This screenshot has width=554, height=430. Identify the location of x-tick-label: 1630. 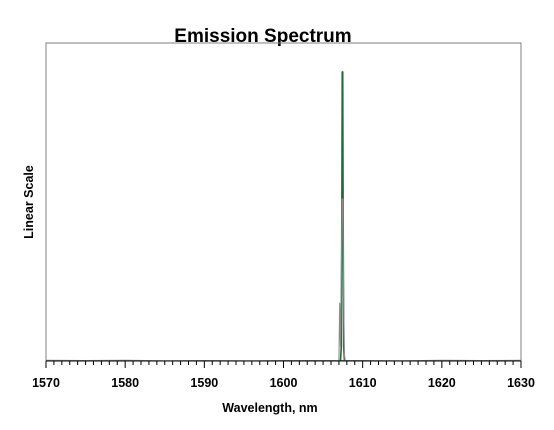
(521, 383).